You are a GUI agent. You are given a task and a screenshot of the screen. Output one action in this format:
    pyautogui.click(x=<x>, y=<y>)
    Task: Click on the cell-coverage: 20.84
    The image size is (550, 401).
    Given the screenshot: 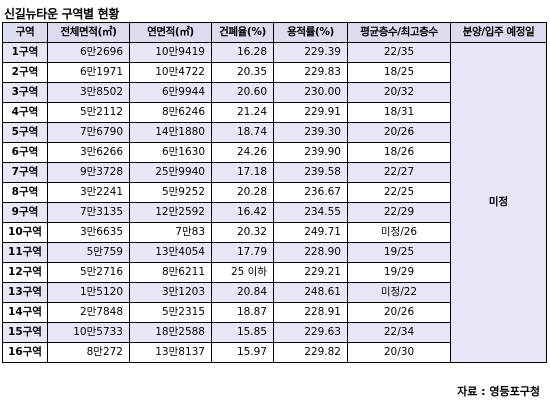 What is the action you would take?
    pyautogui.click(x=242, y=292)
    